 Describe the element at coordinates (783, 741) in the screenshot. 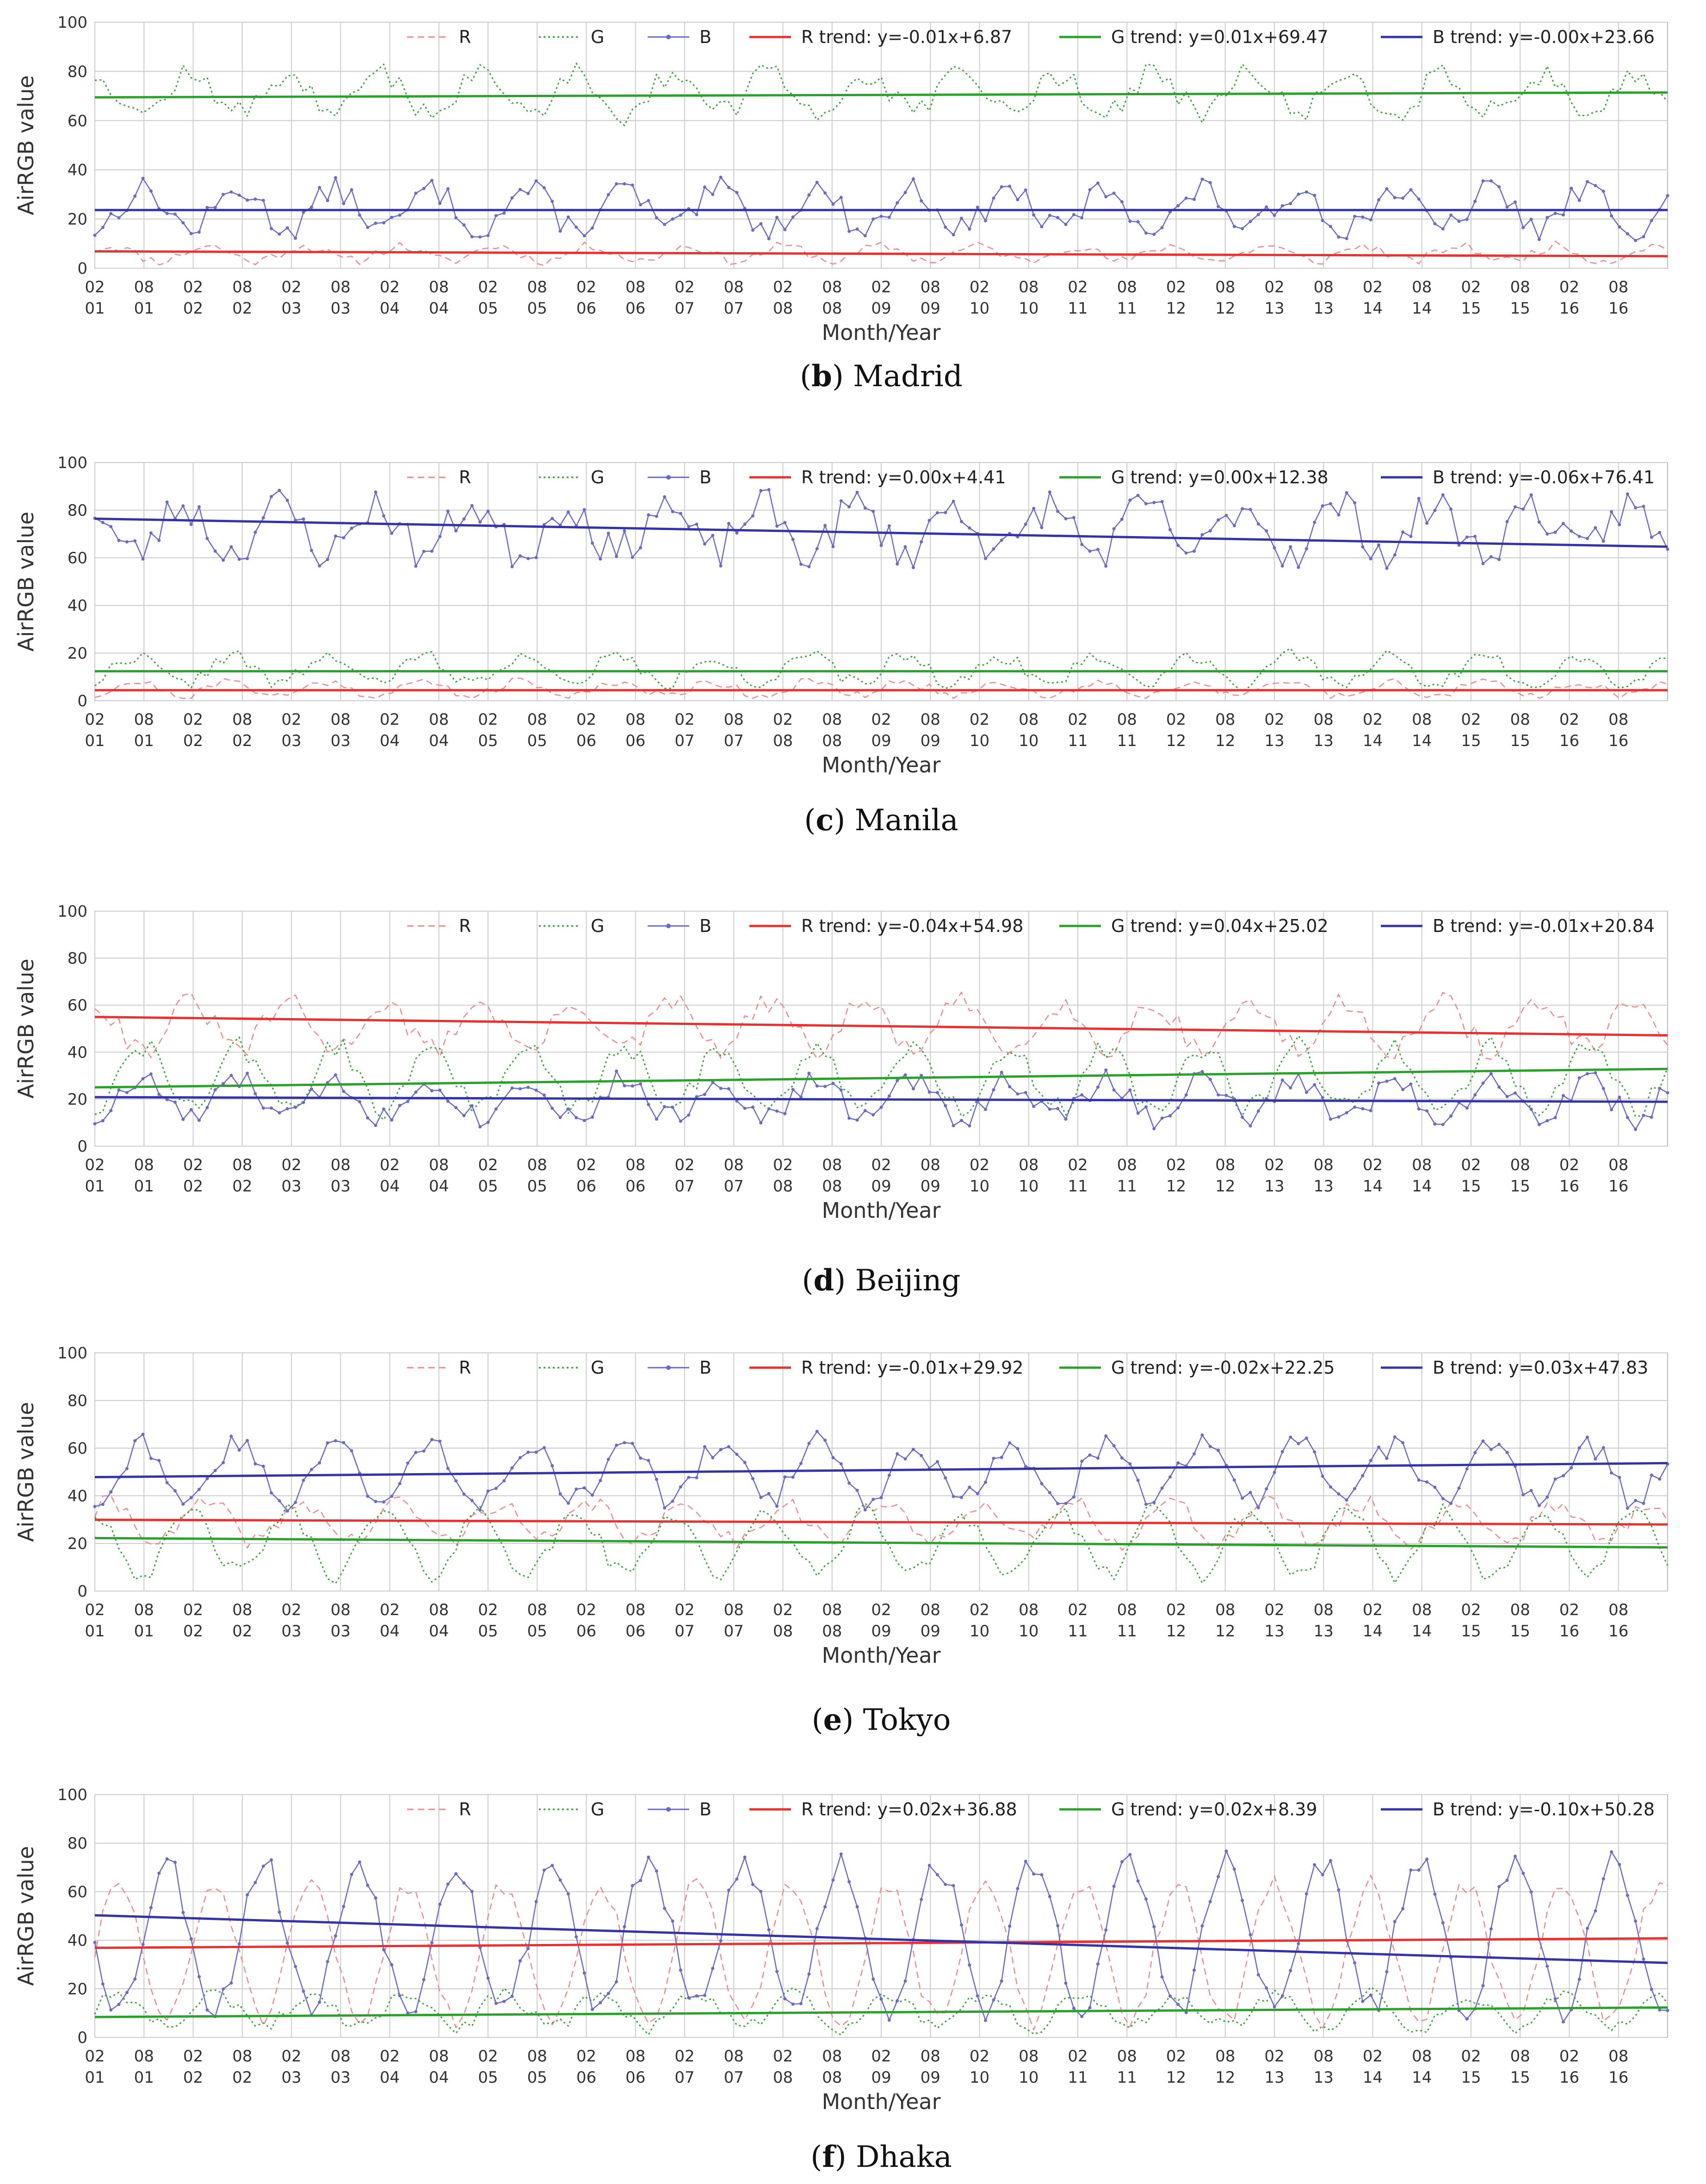

I see `chart-manila-x-tick-year: 08` at that location.